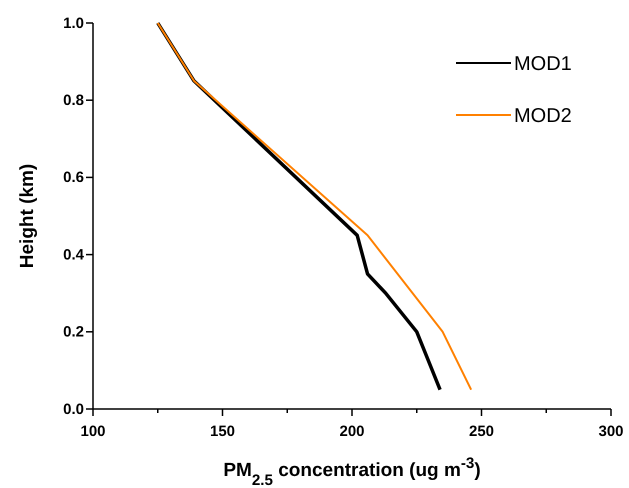  I want to click on y-tick-label: 0.4, so click(74, 255).